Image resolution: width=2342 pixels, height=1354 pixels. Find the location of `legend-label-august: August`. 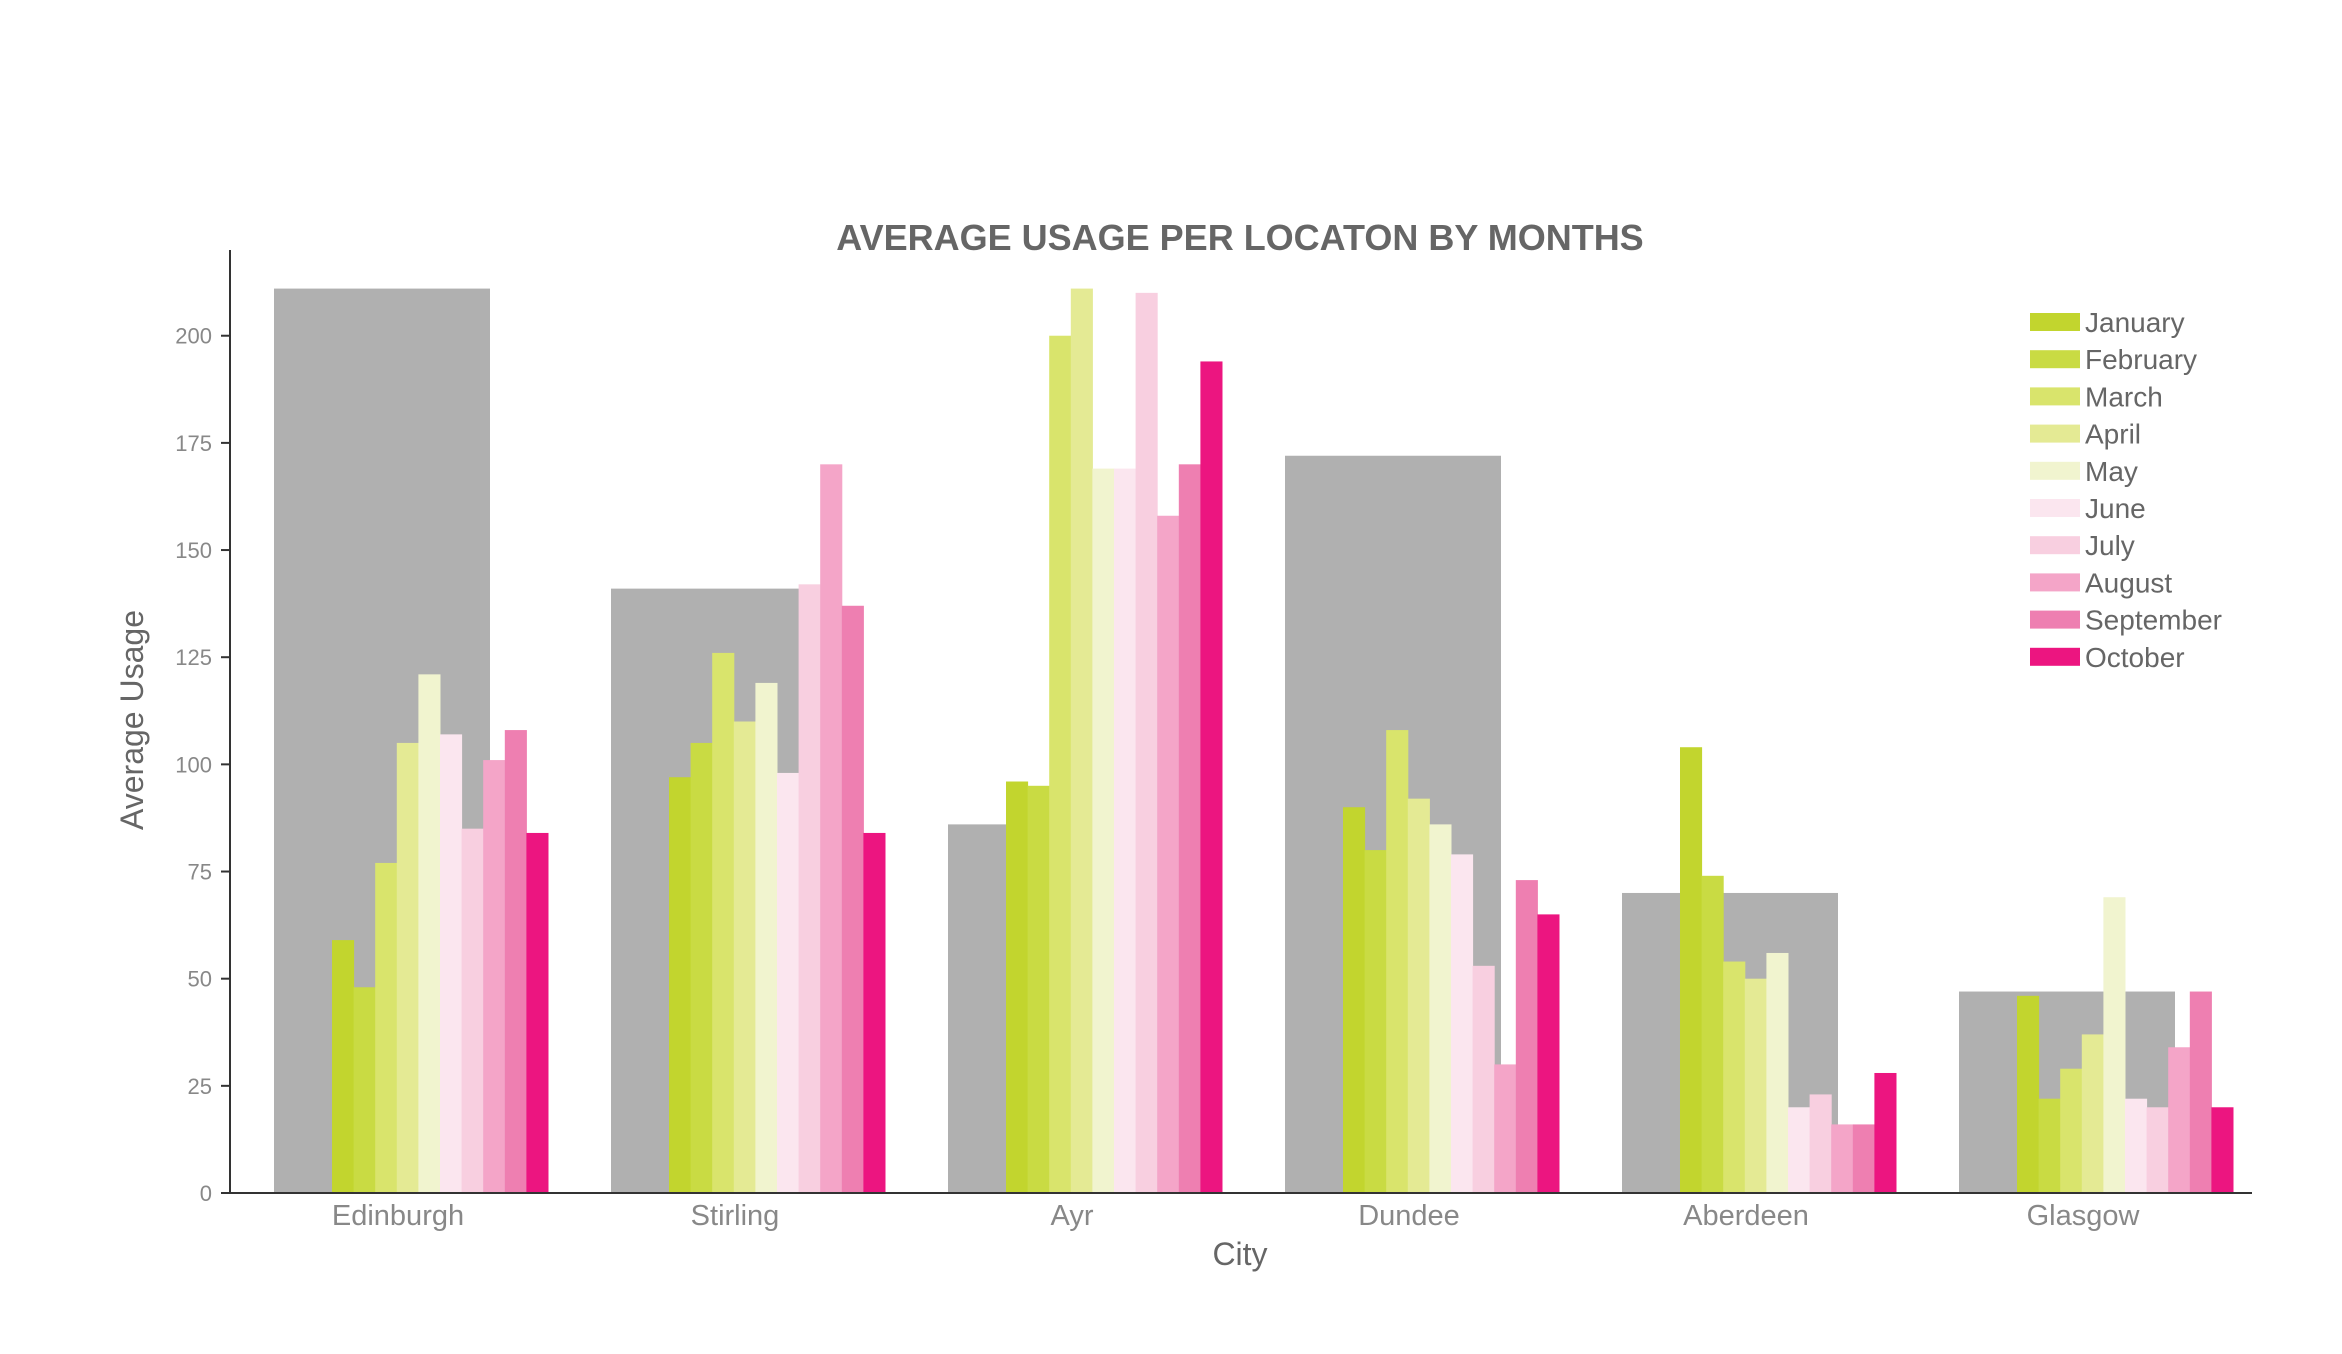

legend-label-august: August is located at coordinates (2128, 582).